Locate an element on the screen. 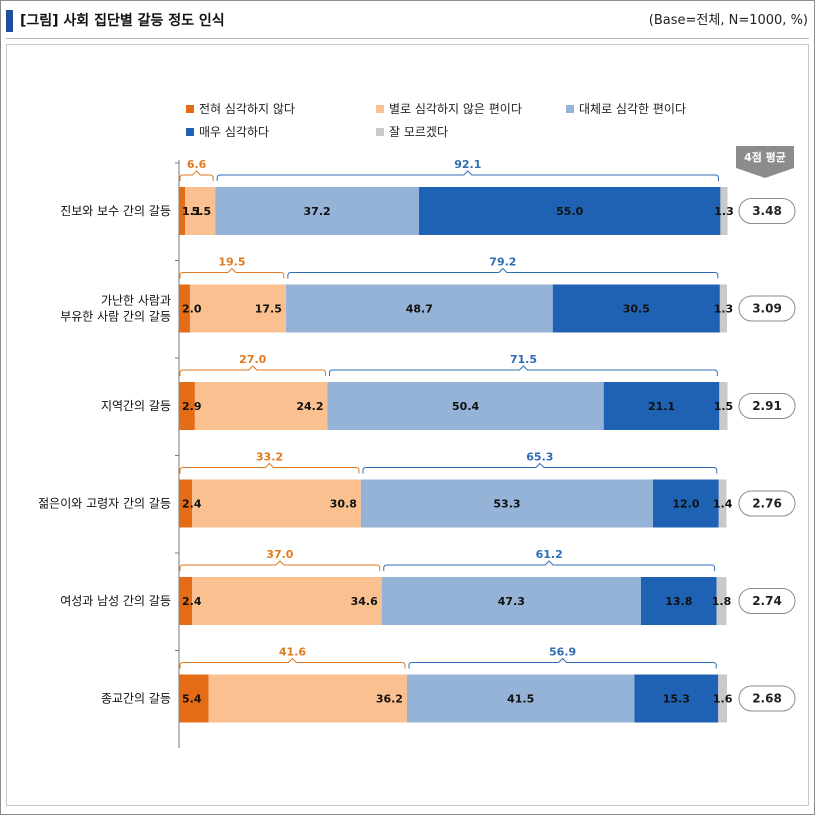 This screenshot has width=815, height=815. average-value-label: 3.48 is located at coordinates (767, 211).